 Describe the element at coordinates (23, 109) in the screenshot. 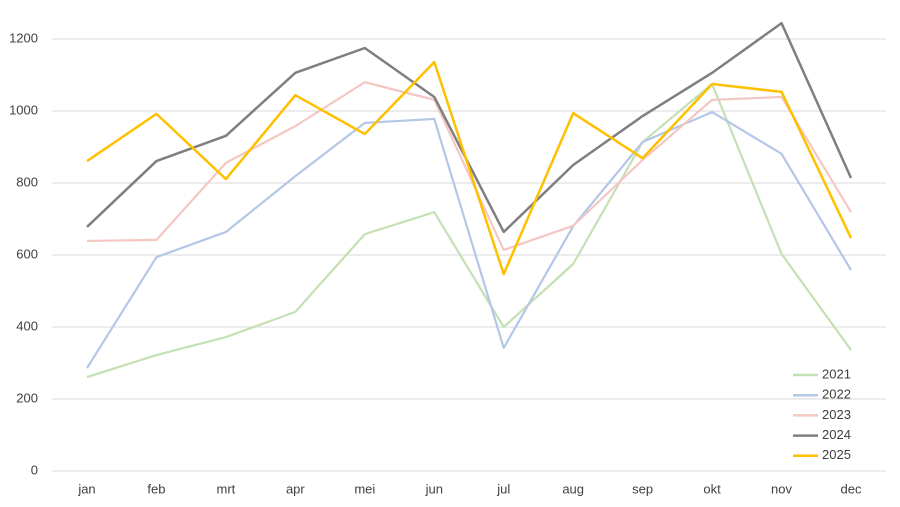

I see `y-tick-label: 1000` at that location.